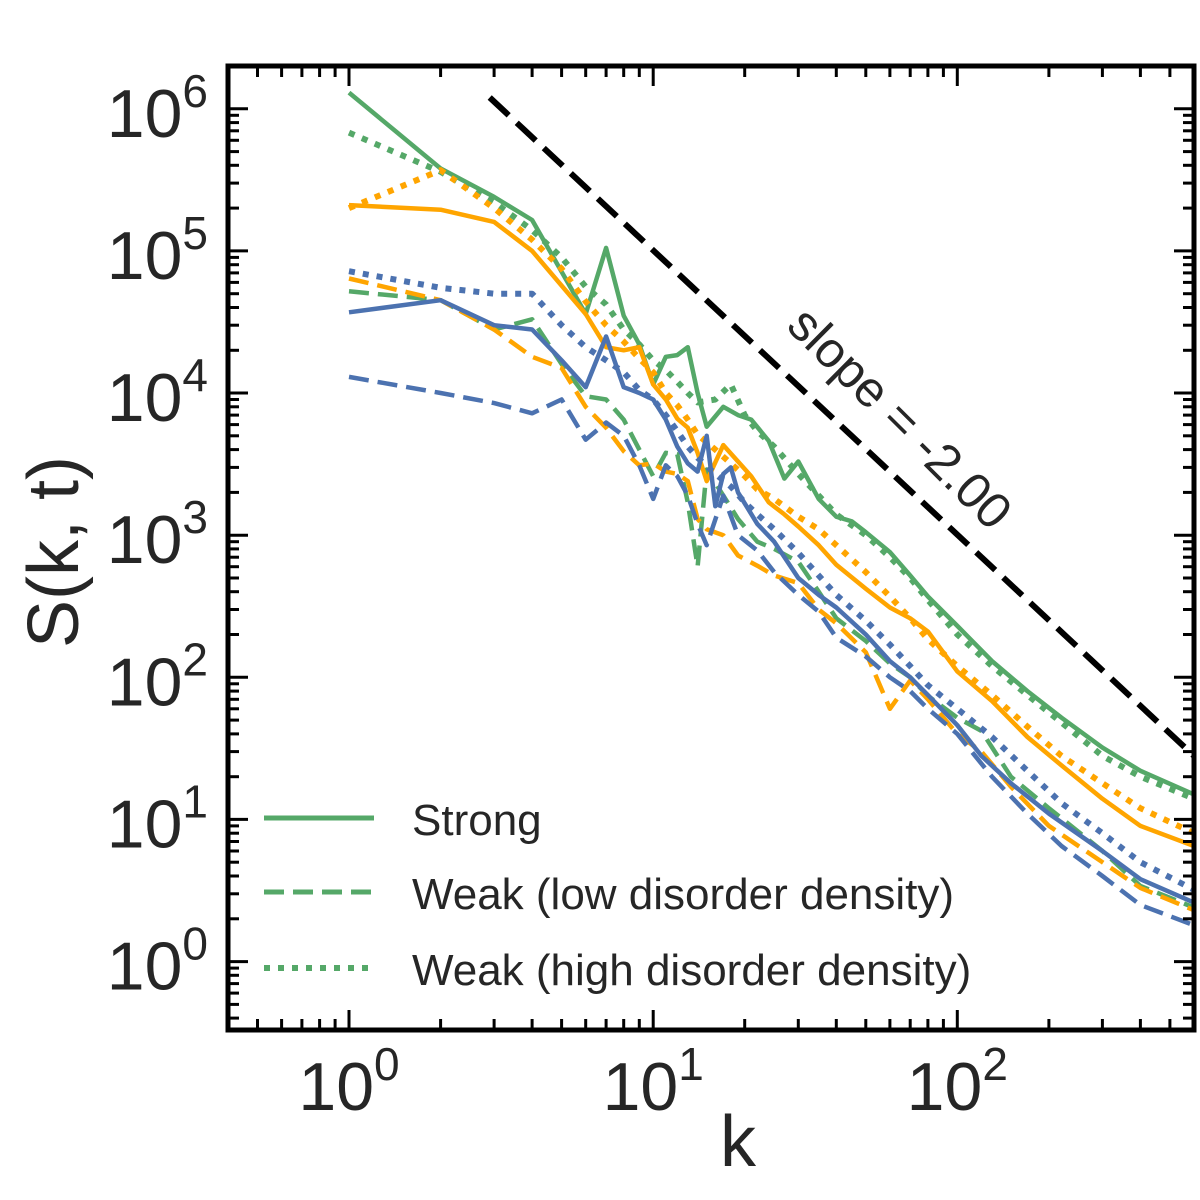 This screenshot has width=1200, height=1200. I want to click on y-tick-label-5: 10⁵, so click(157, 250).